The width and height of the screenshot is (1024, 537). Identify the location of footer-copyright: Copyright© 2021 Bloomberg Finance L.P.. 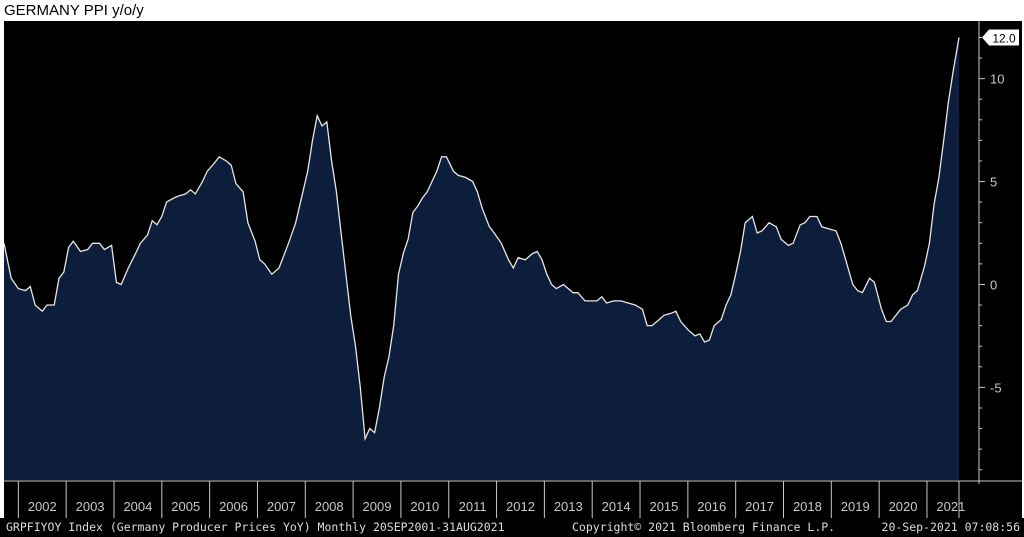
(704, 527).